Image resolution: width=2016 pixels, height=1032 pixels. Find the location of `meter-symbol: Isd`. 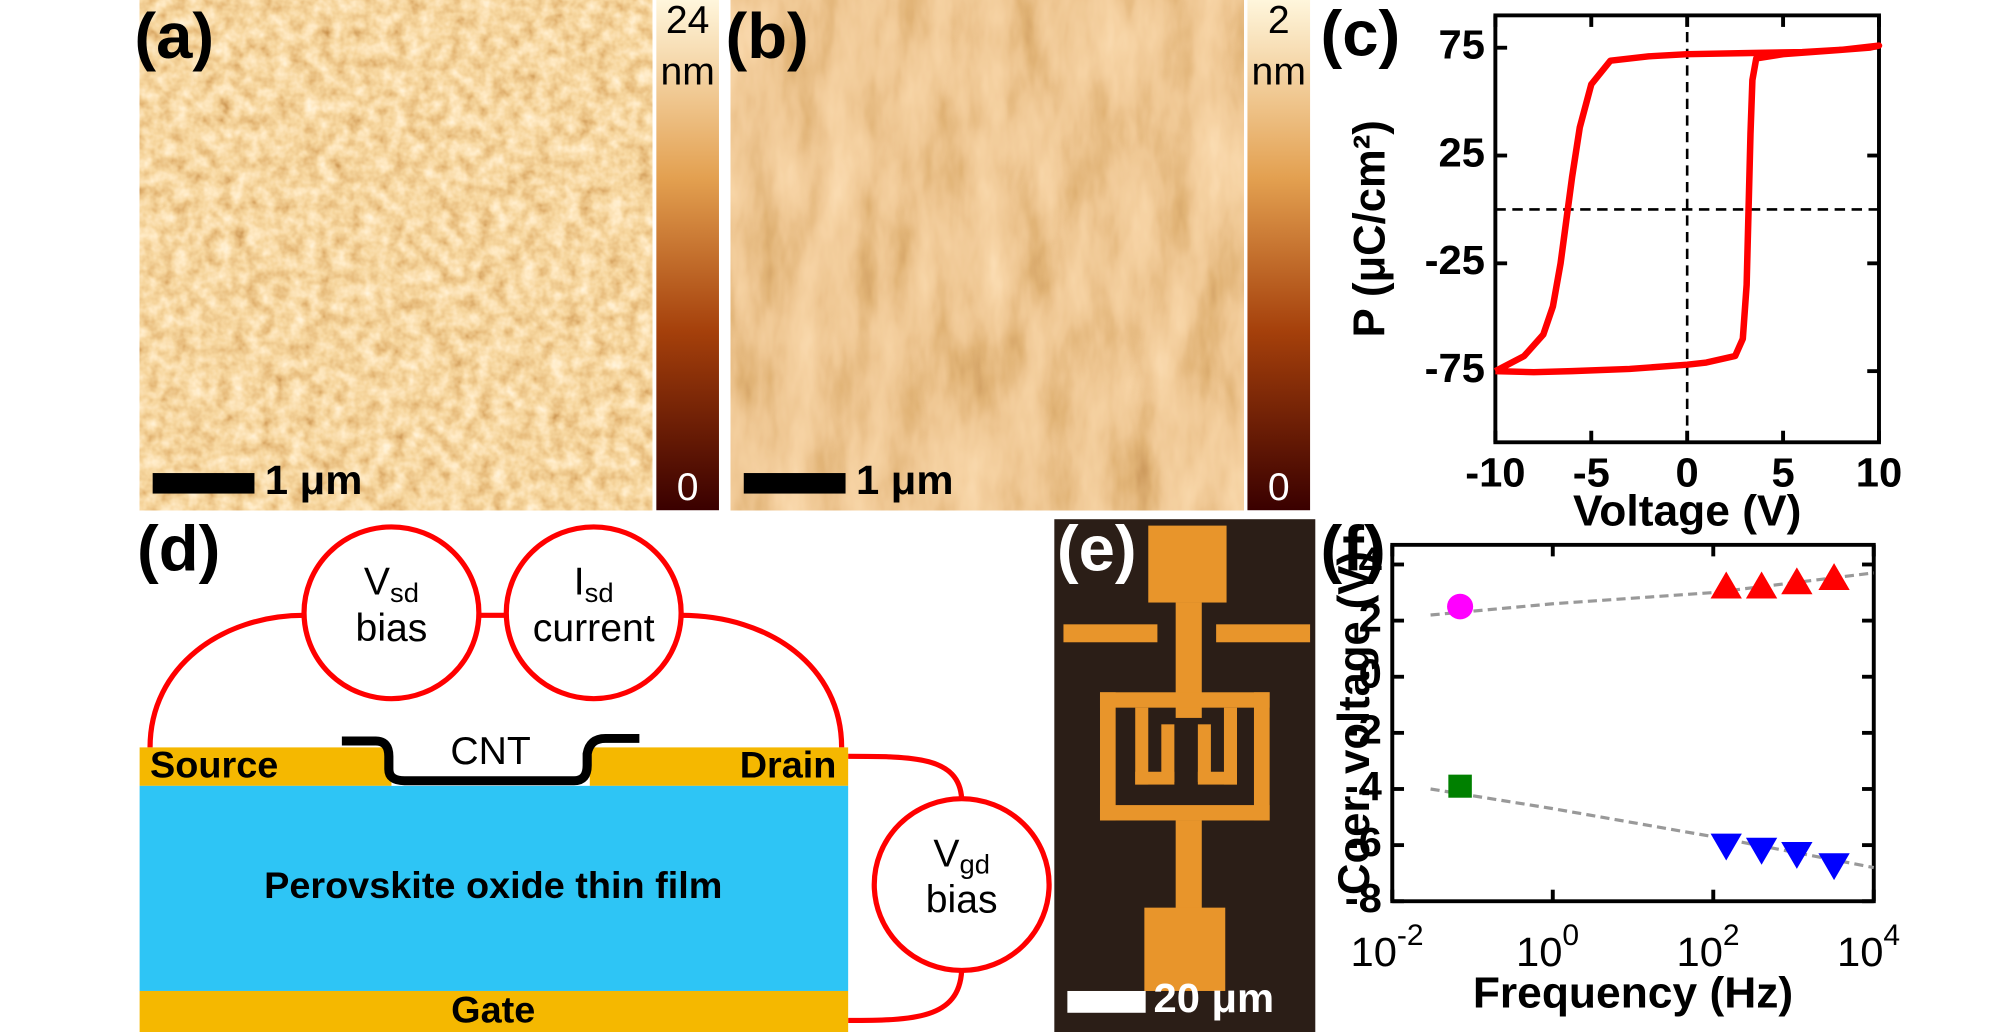

meter-symbol: Isd is located at coordinates (594, 584).